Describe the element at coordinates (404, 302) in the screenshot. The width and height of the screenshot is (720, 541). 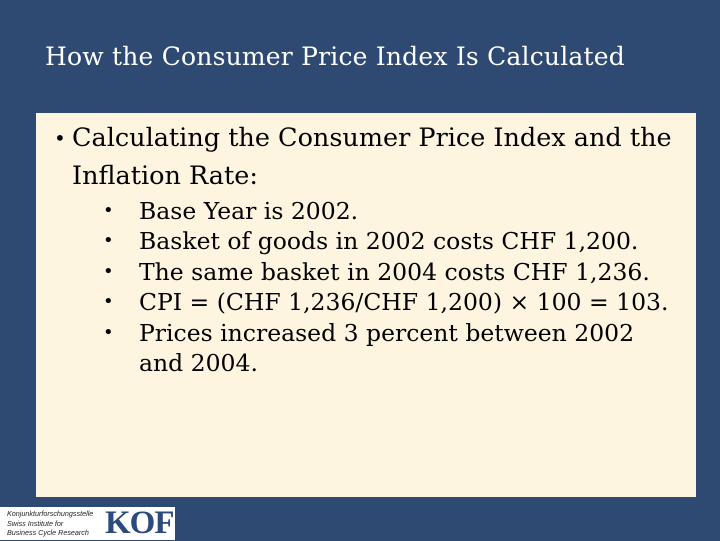
I see `sub-bullet-text: CPI = (CHF 1,236/CHF 1,200) × 100 = 103.` at that location.